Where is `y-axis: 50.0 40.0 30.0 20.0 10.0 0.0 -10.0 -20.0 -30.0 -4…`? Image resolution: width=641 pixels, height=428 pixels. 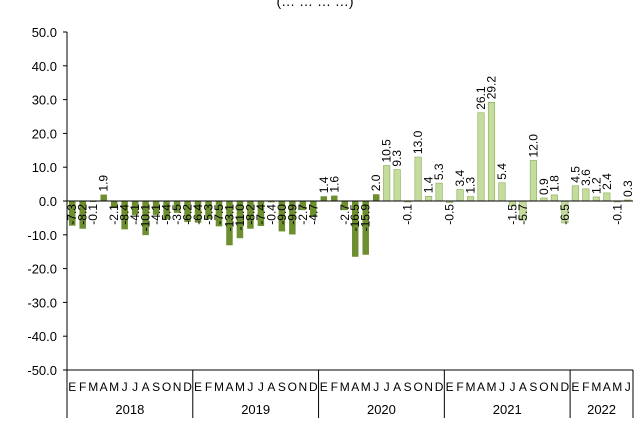 y-axis: 50.0 40.0 30.0 20.0 10.0 0.0 -10.0 -20.0 -30.0 -4… is located at coordinates (47, 201).